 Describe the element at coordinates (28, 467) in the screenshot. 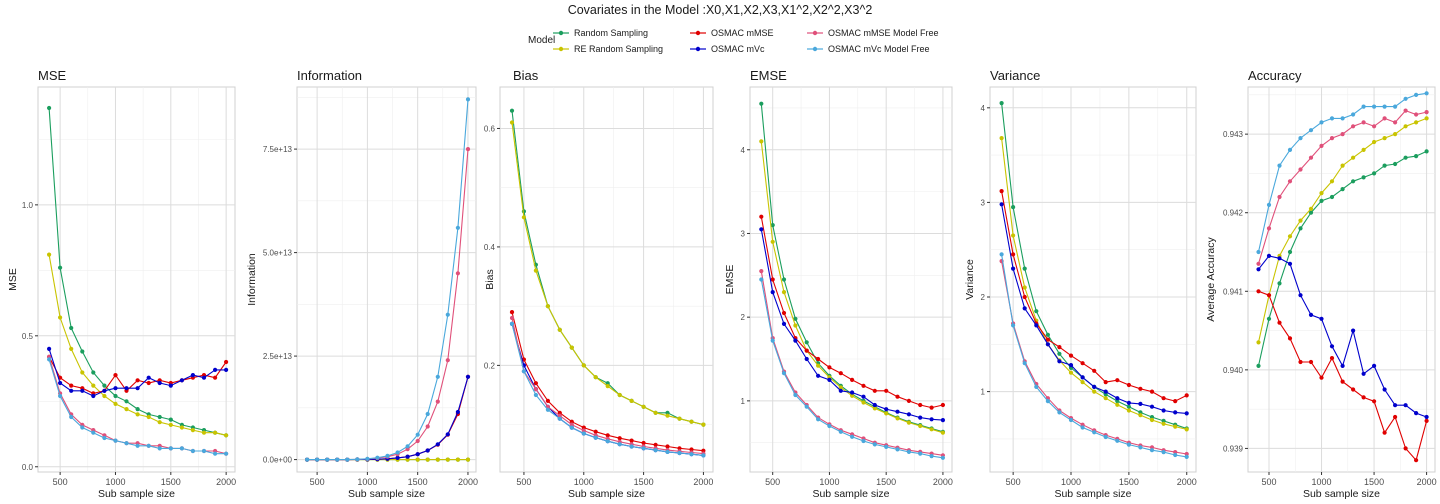

I see `y-tick-label: 0.0` at that location.